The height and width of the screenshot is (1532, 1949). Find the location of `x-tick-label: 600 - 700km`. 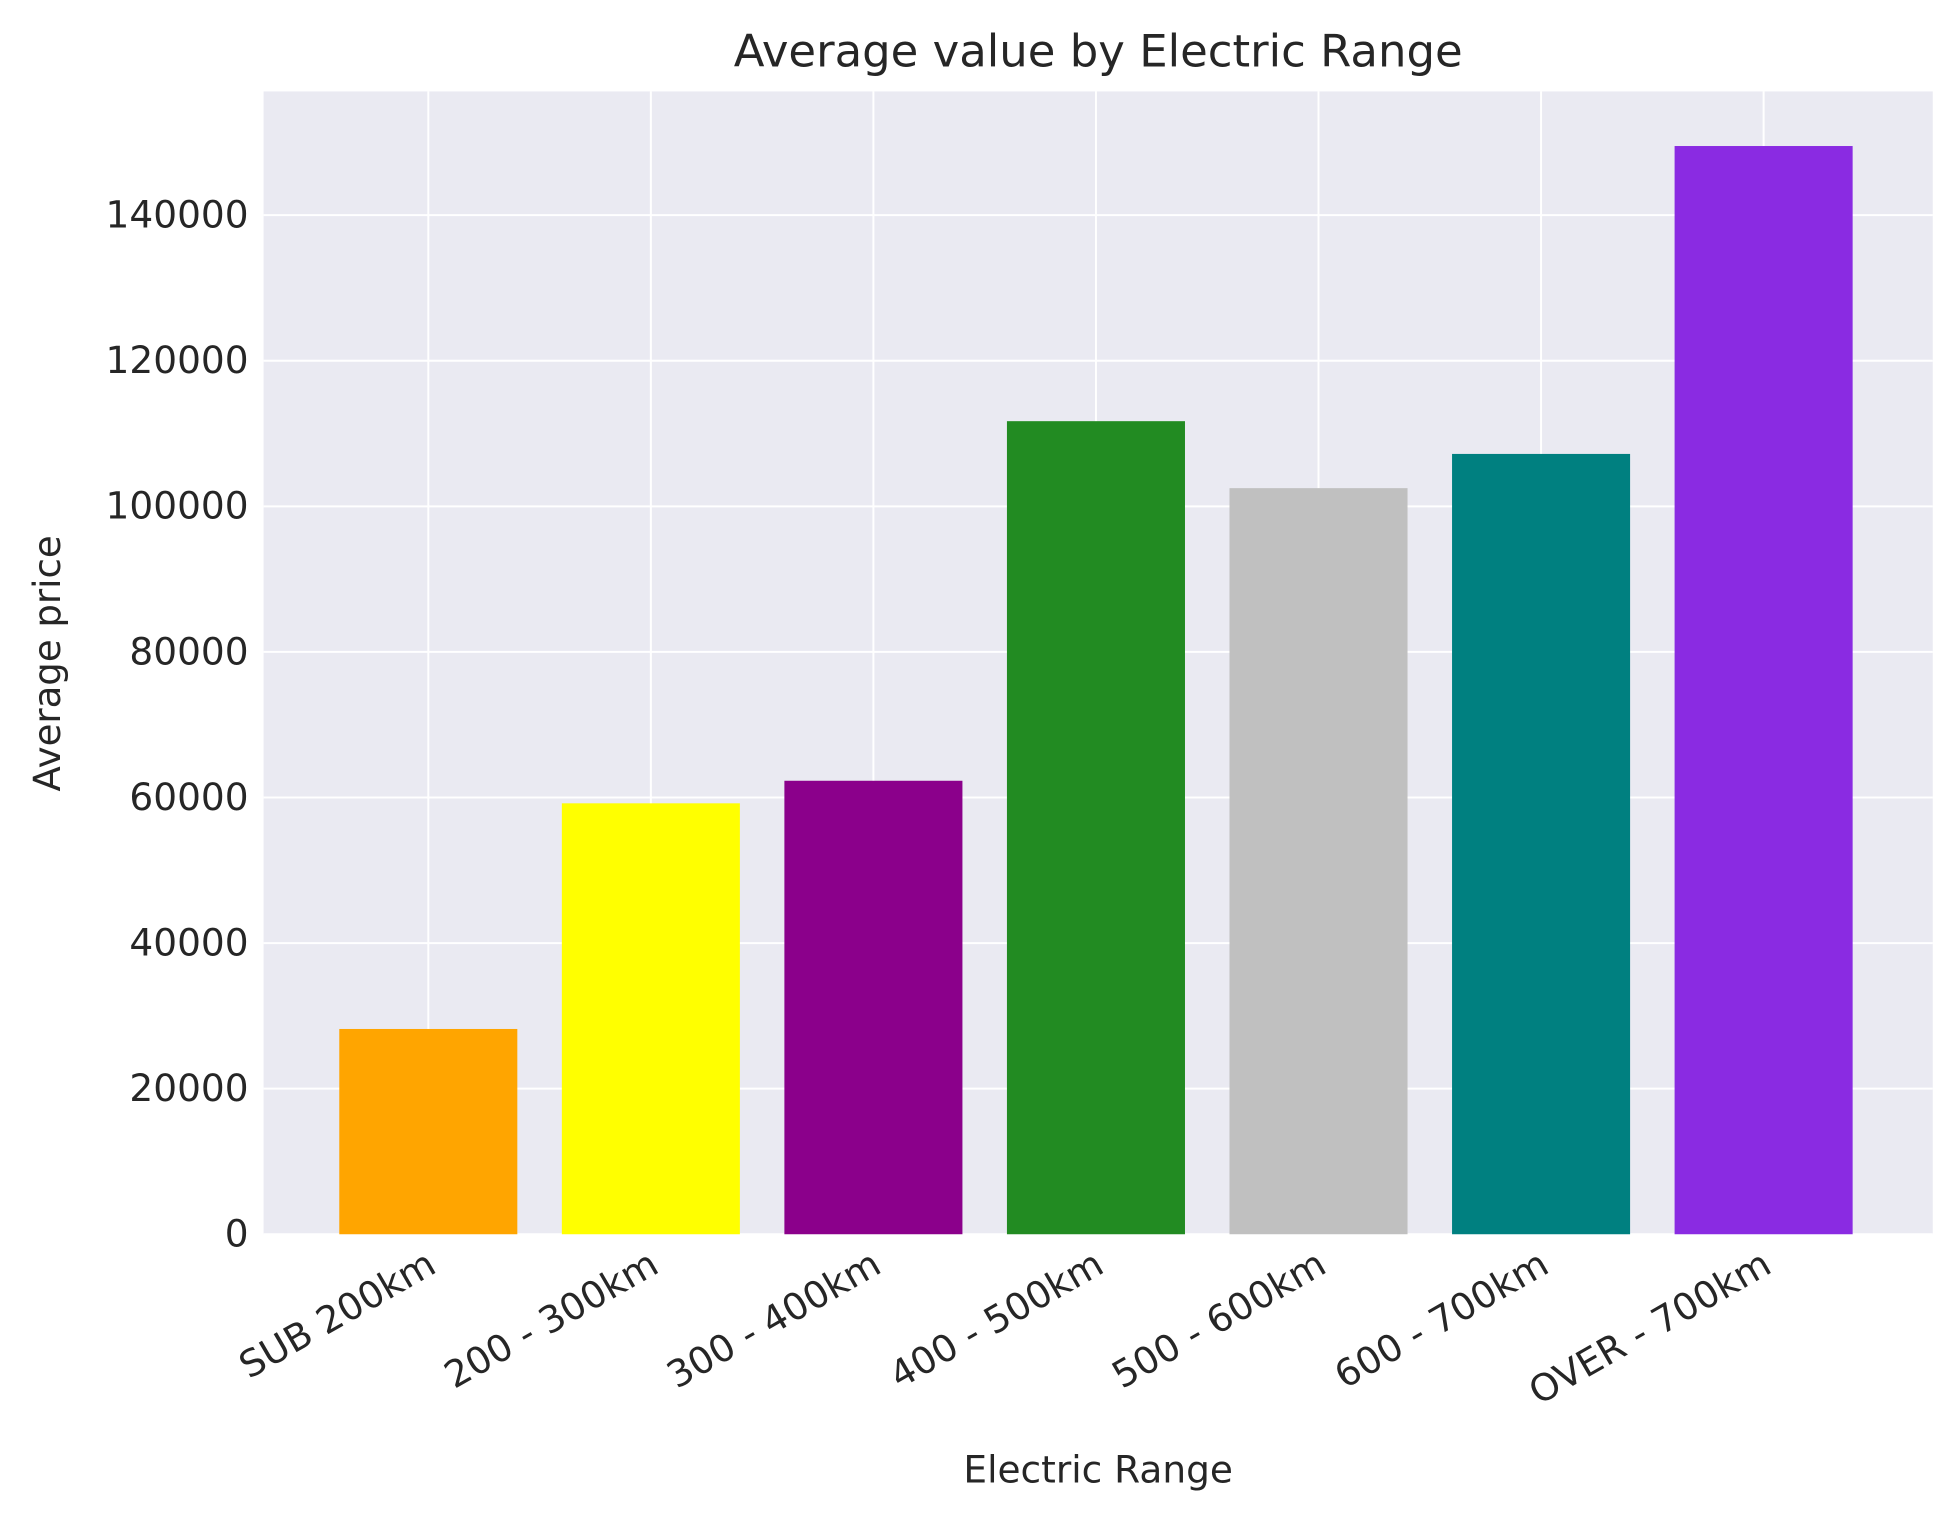

x-tick-label: 600 - 700km is located at coordinates (1441, 1319).